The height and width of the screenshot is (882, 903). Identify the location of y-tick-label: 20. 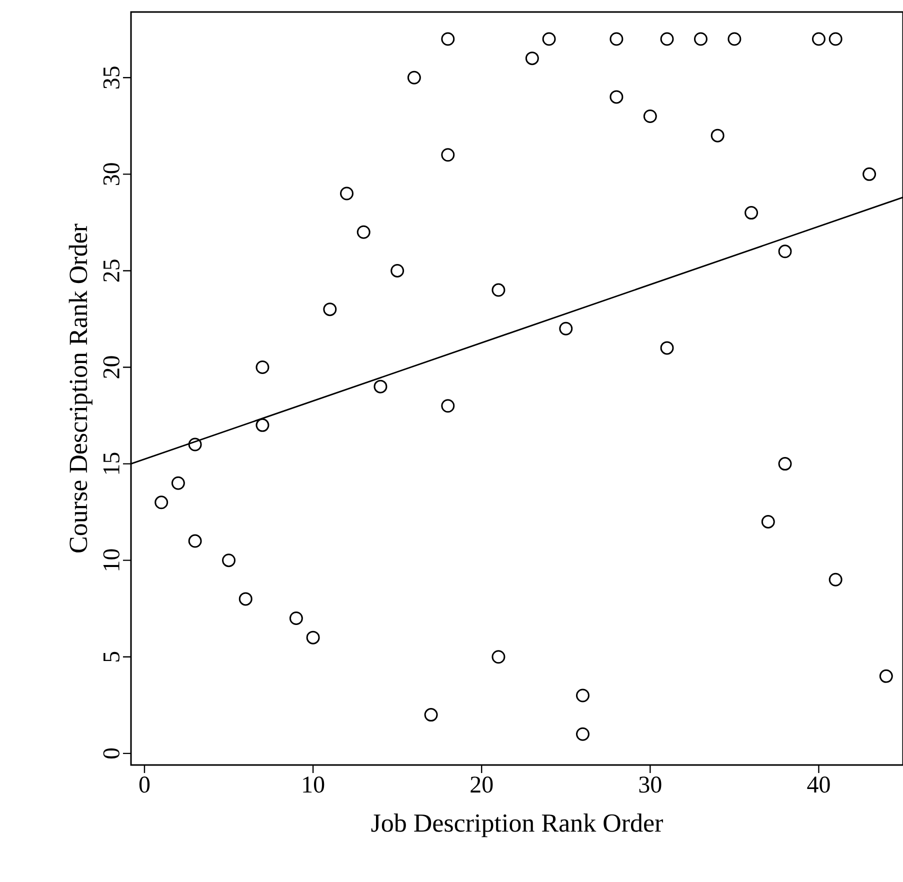
(111, 367).